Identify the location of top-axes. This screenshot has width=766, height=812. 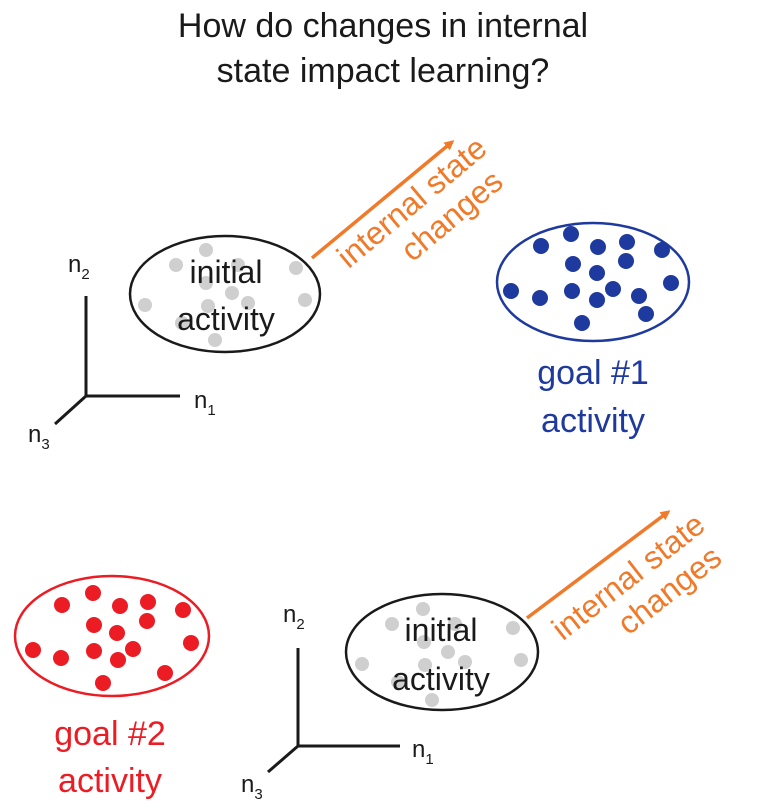
(116, 361).